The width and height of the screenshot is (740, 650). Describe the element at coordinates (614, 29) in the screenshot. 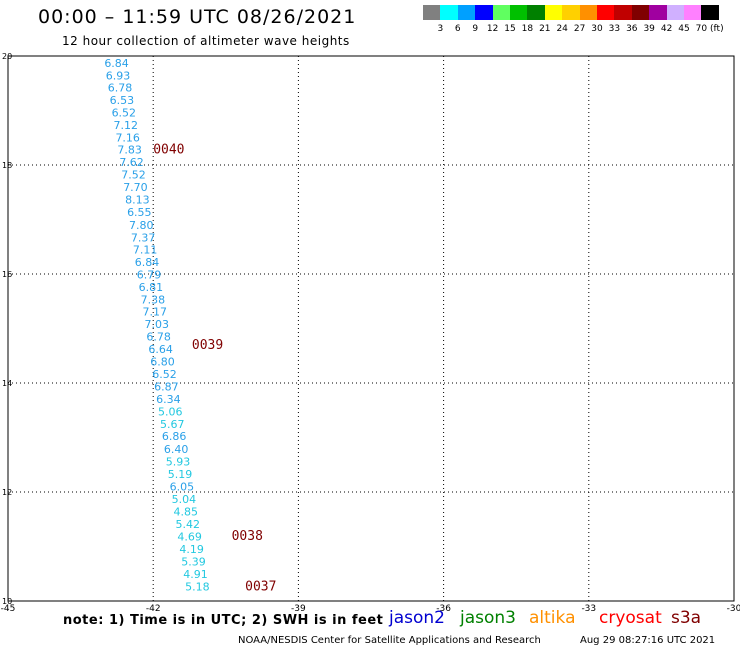

I see `color-scale-label: 33` at that location.